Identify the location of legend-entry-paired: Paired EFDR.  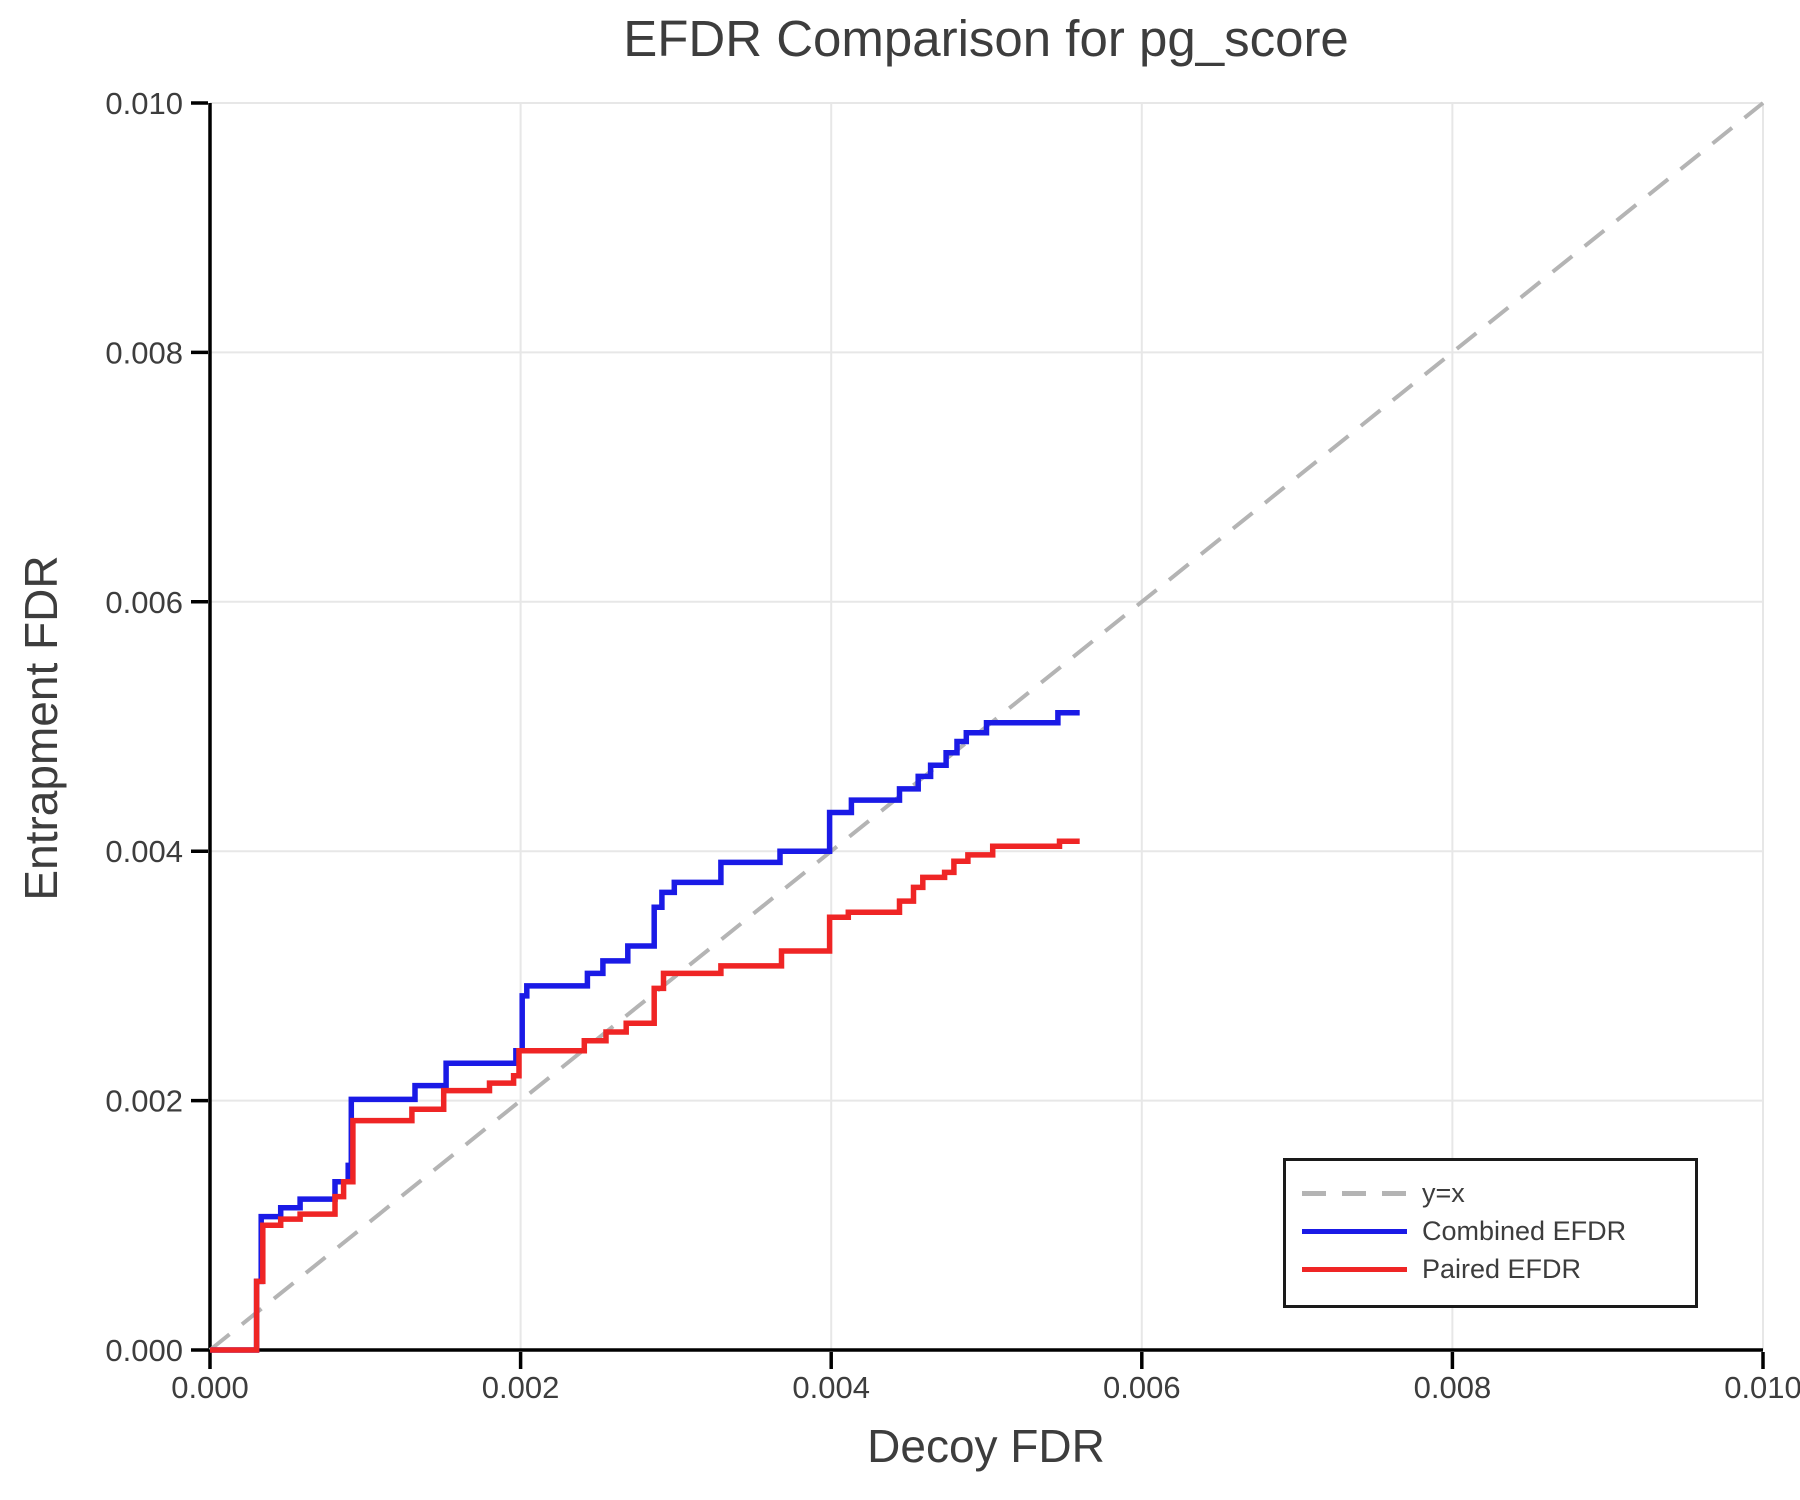
(1490, 1269).